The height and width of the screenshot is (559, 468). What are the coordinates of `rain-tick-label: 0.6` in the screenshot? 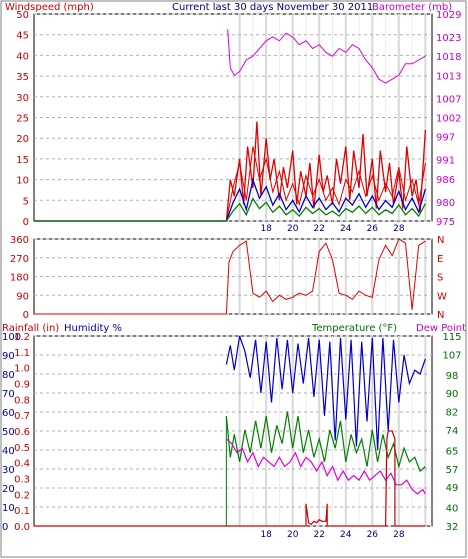 It's located at (22, 432).